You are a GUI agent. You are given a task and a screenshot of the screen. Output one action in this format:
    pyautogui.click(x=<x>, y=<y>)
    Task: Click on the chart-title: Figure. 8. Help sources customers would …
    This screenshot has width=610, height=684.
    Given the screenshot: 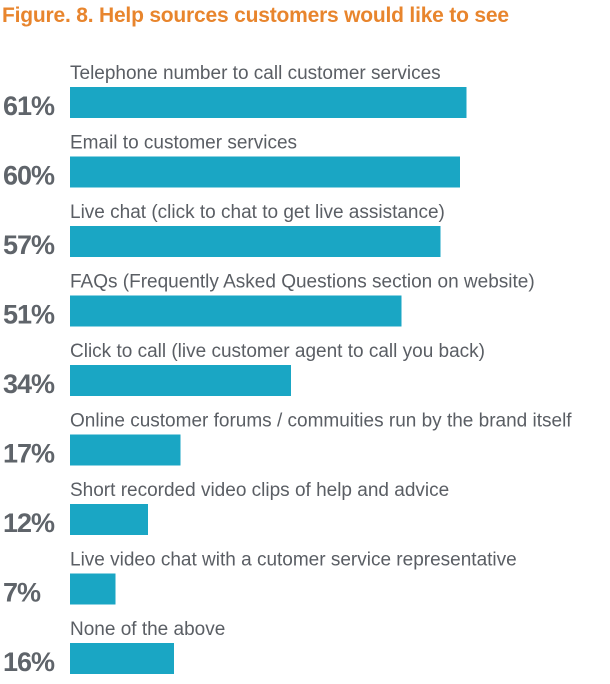 What is the action you would take?
    pyautogui.click(x=255, y=15)
    